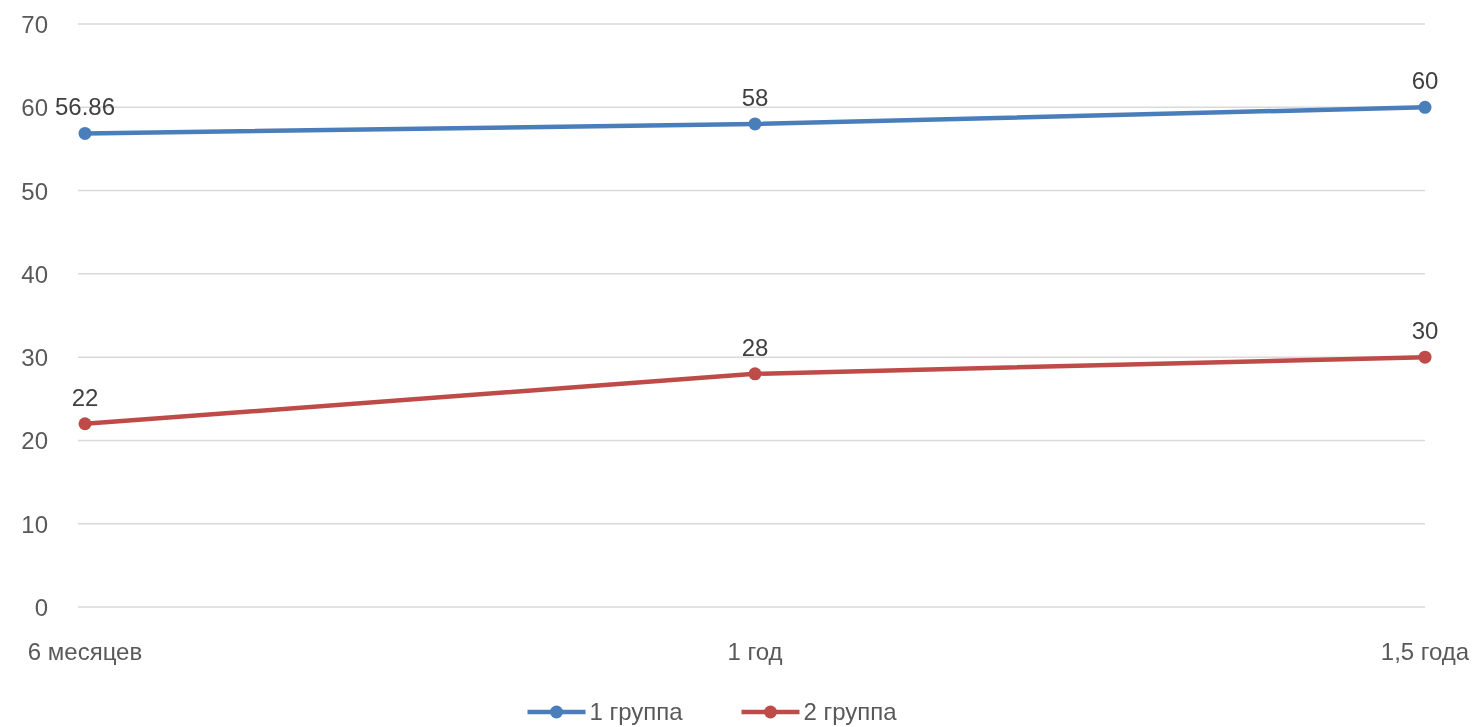 The image size is (1483, 727). I want to click on y-tick-label: 30, so click(34, 358).